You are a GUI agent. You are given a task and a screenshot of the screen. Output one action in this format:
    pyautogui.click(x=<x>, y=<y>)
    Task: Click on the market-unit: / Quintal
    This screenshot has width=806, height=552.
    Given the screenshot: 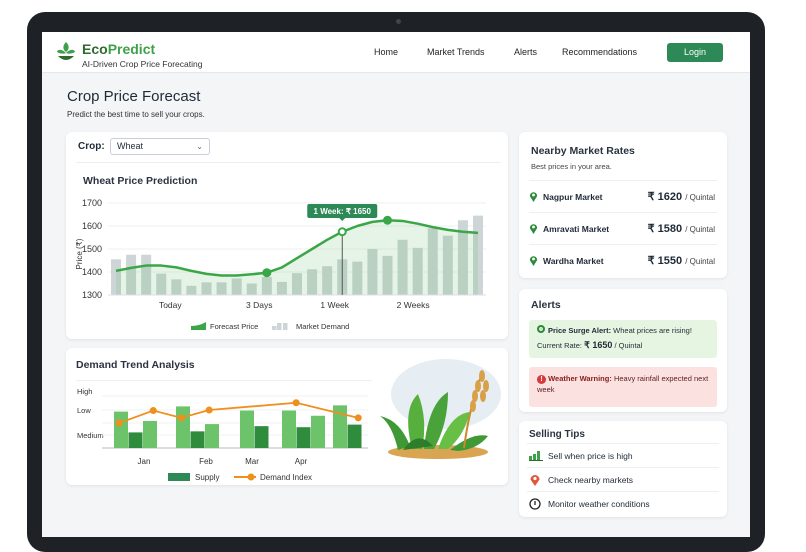 What is the action you would take?
    pyautogui.click(x=700, y=197)
    